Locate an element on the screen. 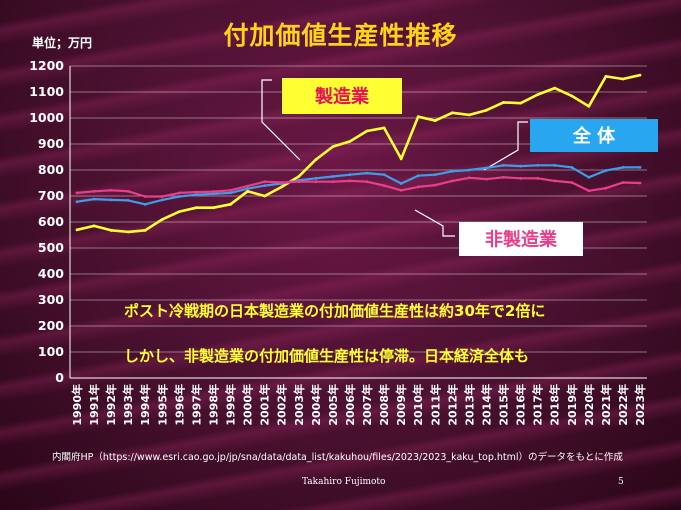 The height and width of the screenshot is (510, 681). y-tick-label: 400 is located at coordinates (51, 273).